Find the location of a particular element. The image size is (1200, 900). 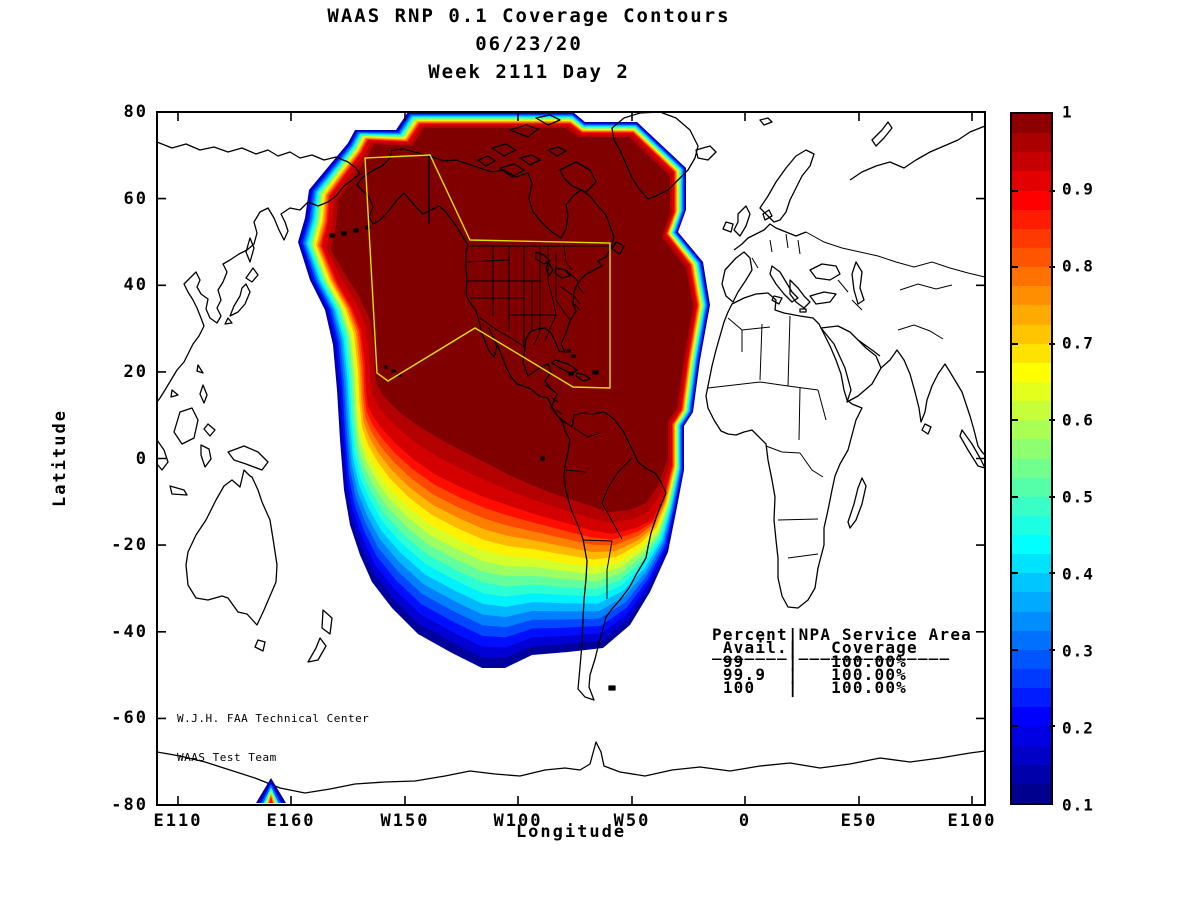

service-area-polygon is located at coordinates (487, 271).